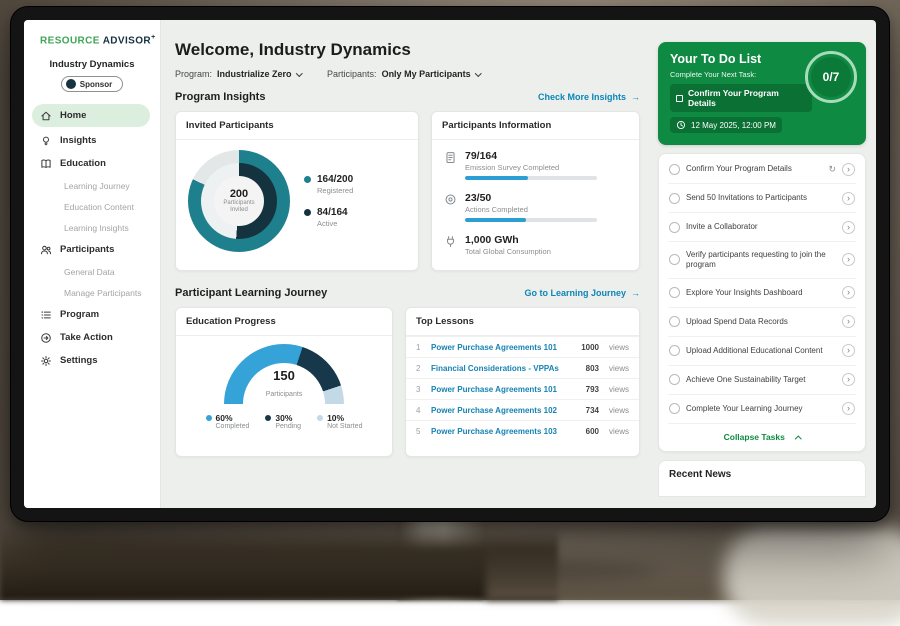 The image size is (900, 626). Describe the element at coordinates (284, 384) in the screenshot. I see `gauge-center: 150 Participants` at that location.